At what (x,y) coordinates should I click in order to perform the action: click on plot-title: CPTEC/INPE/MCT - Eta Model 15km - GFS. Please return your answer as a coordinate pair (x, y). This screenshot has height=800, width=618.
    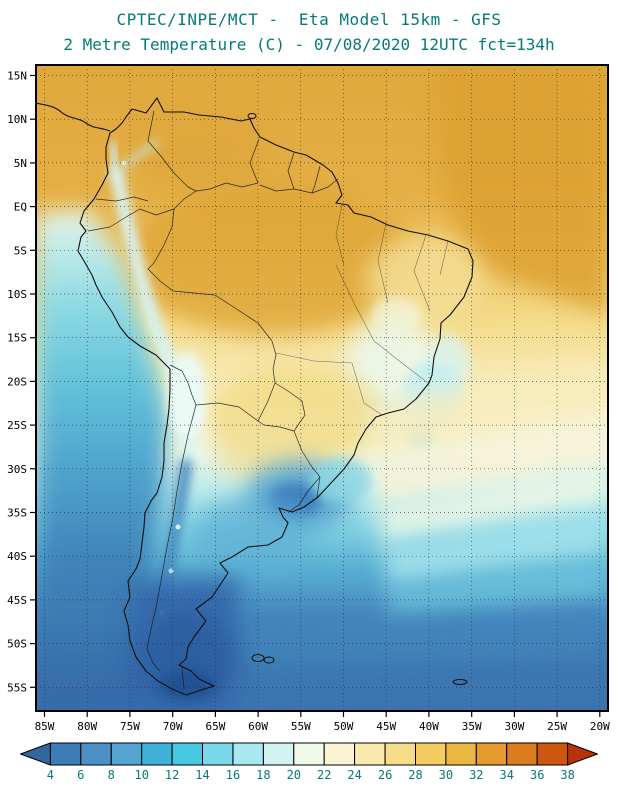
    Looking at the image, I should click on (309, 19).